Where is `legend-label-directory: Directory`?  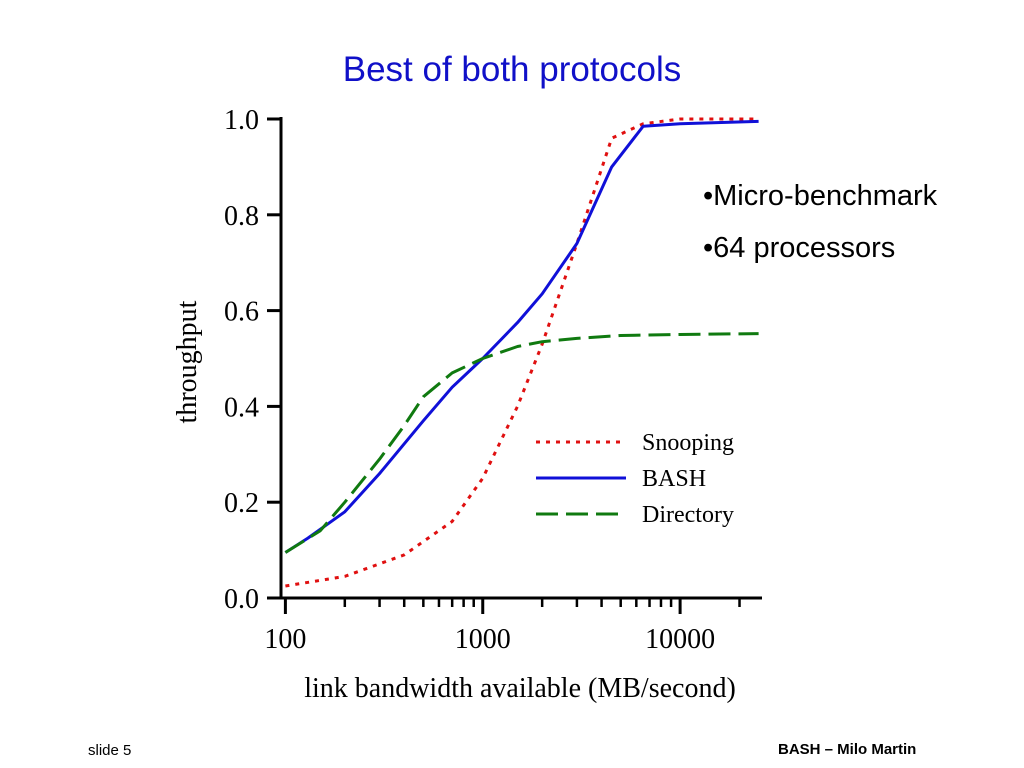 legend-label-directory: Directory is located at coordinates (688, 515).